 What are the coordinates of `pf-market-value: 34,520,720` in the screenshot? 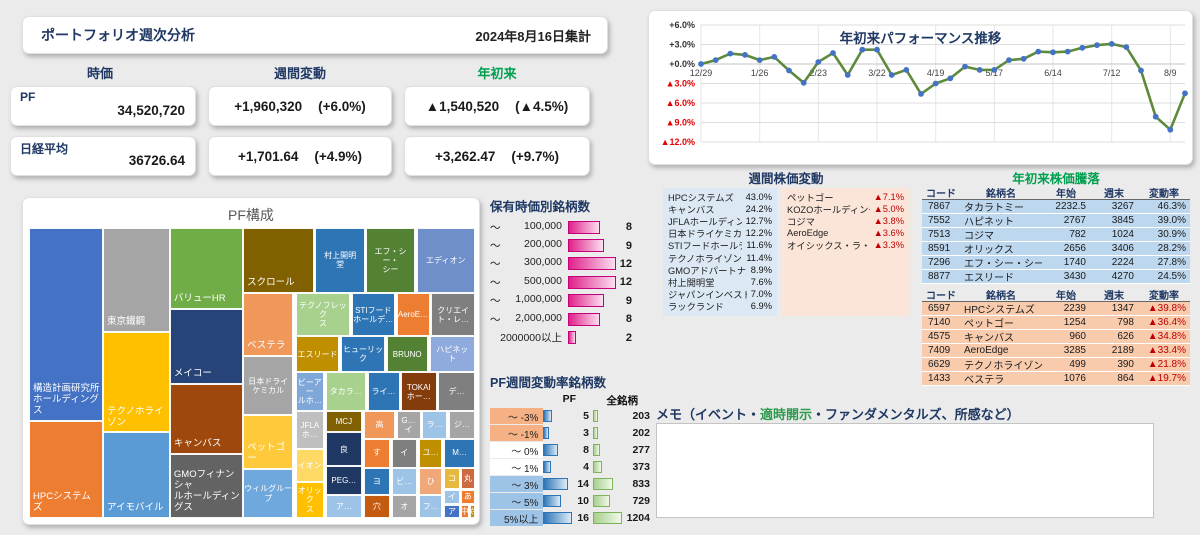 It's located at (151, 110).